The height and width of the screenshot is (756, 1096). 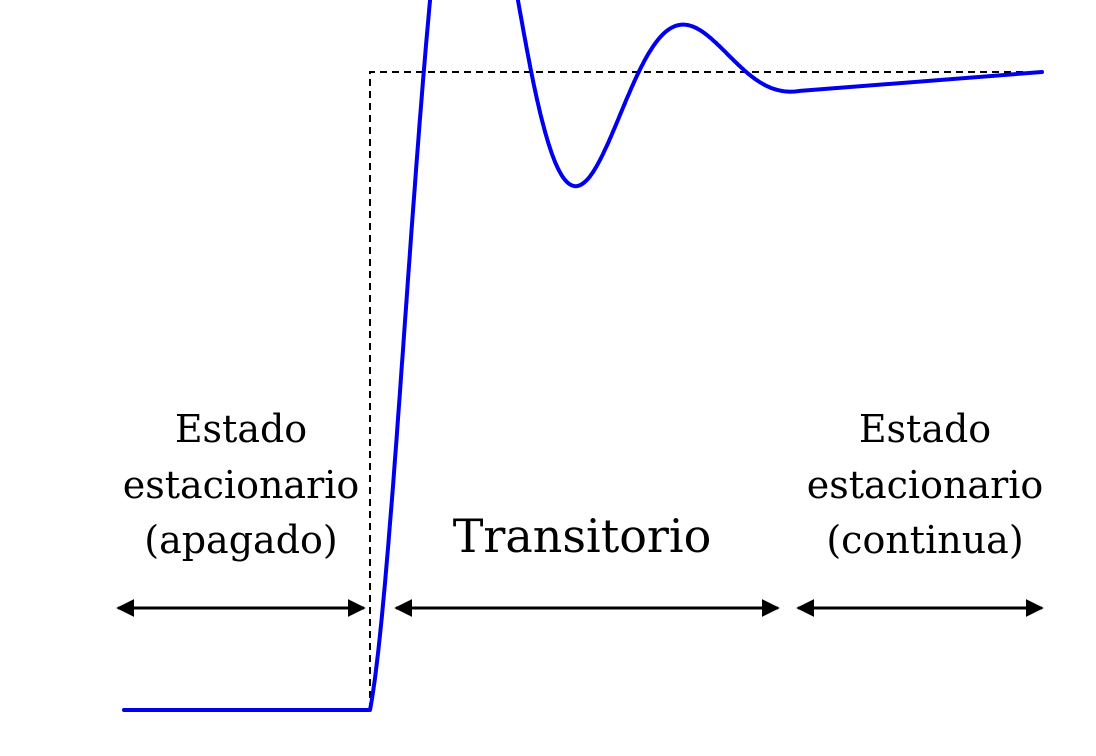 I want to click on left-state-line2: estacionario, so click(x=241, y=485).